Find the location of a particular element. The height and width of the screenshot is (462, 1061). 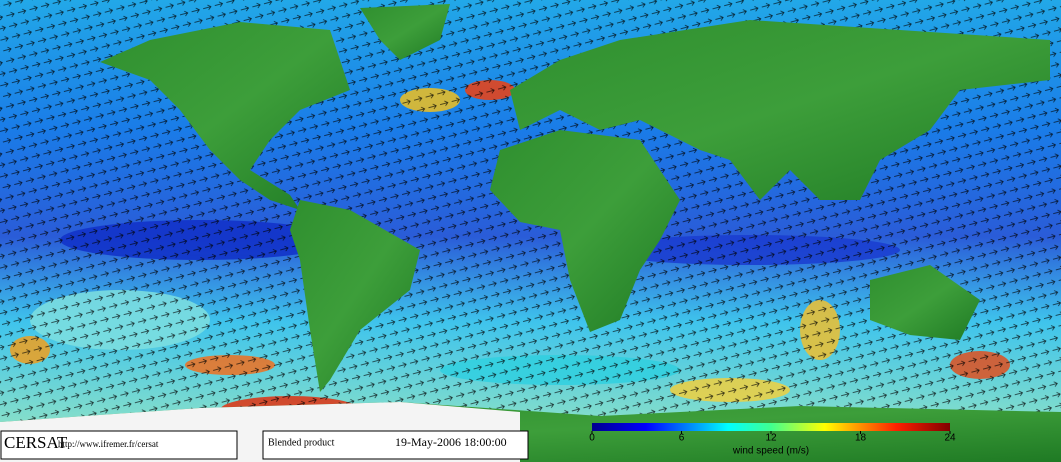

colorbar-tick-label: 12 is located at coordinates (771, 438).